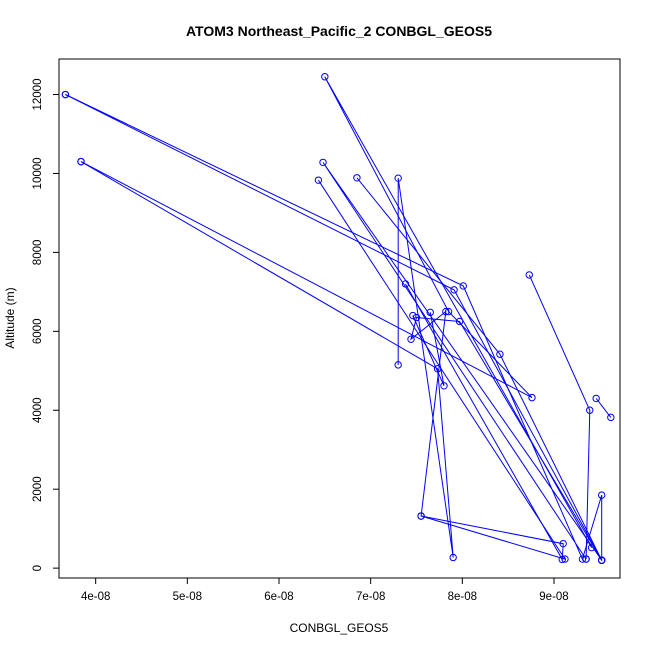 Image resolution: width=650 pixels, height=655 pixels. What do you see at coordinates (38, 173) in the screenshot?
I see `y-tick-label: 10000` at bounding box center [38, 173].